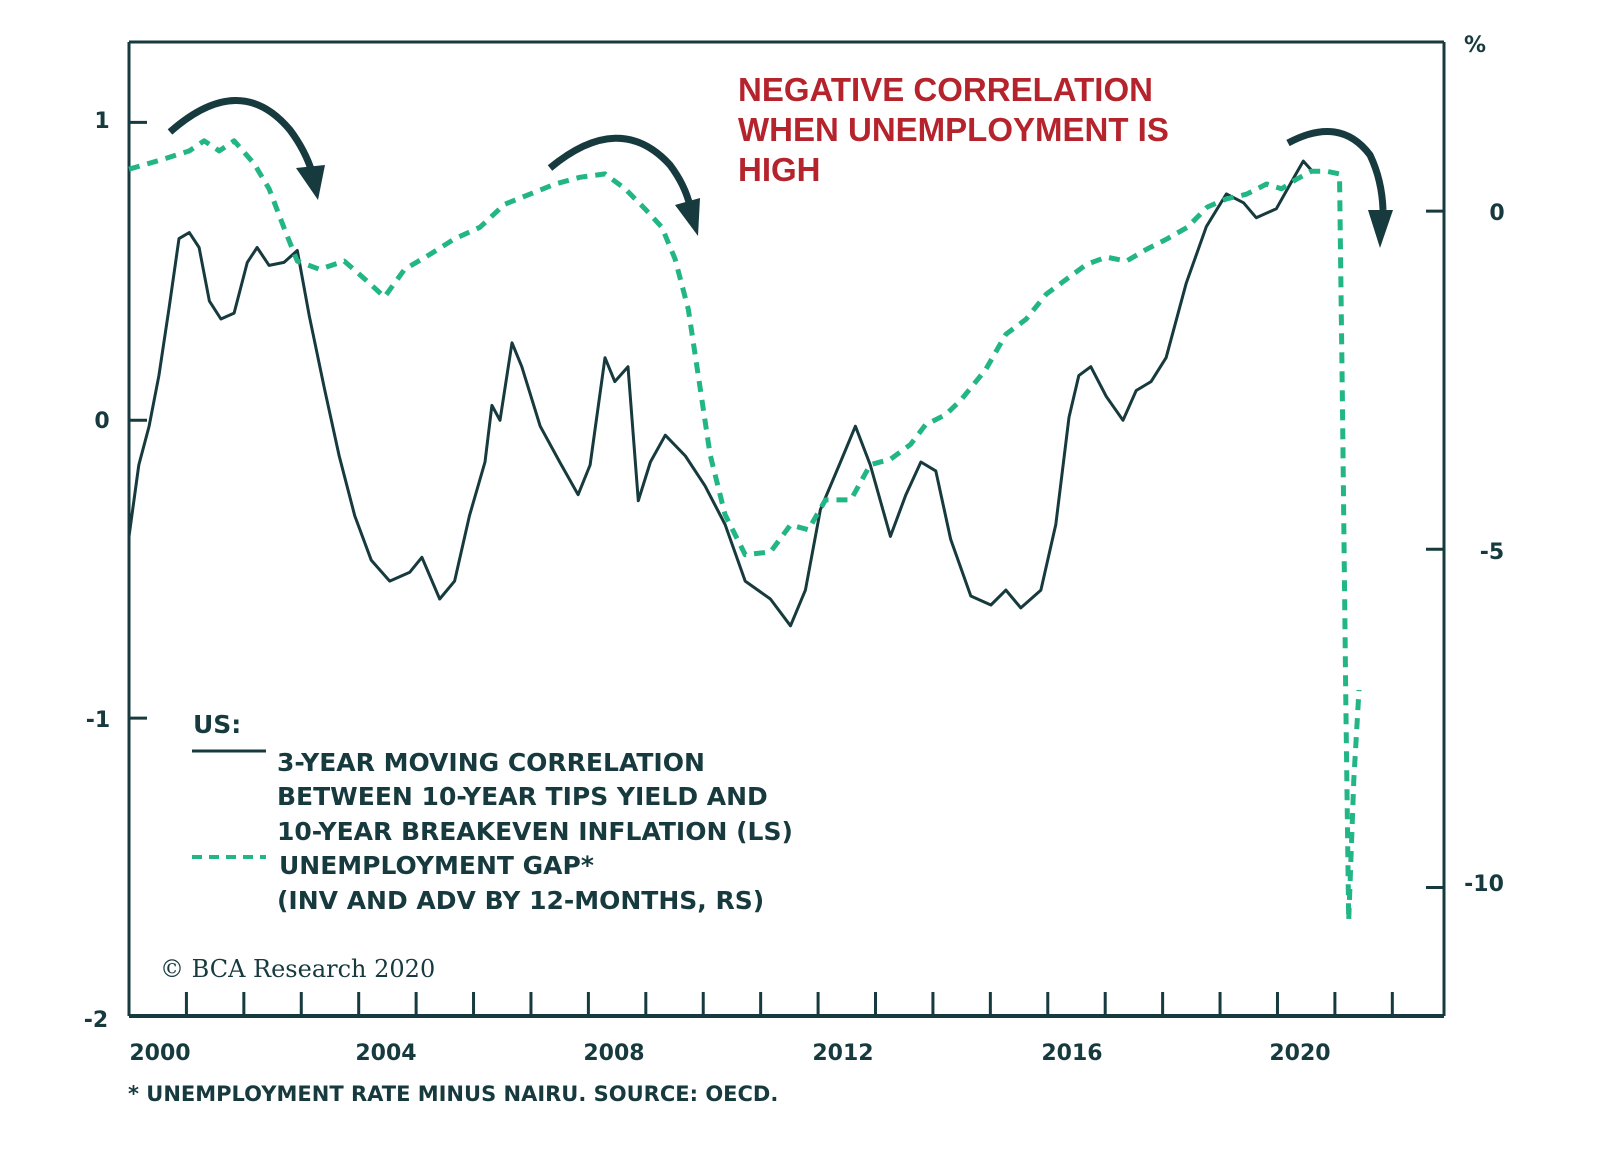 This screenshot has width=1600, height=1156. Describe the element at coordinates (1071, 1053) in the screenshot. I see `x-tick-label: 2016` at that location.